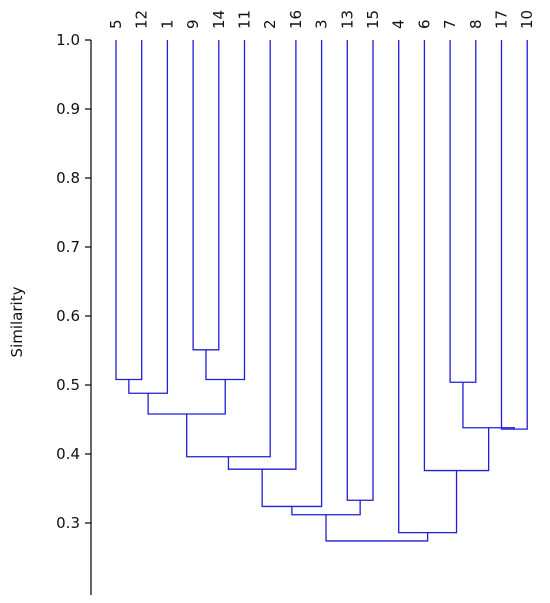 The height and width of the screenshot is (603, 550). Describe the element at coordinates (167, 24) in the screenshot. I see `leaf-label: 1` at that location.